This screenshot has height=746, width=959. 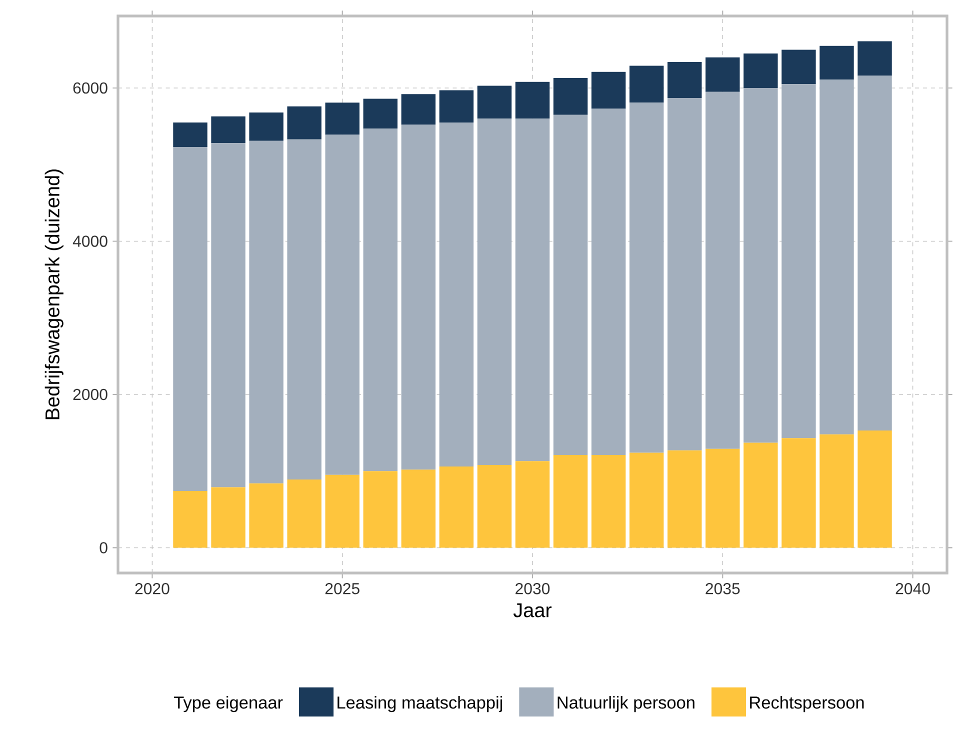 What do you see at coordinates (342, 588) in the screenshot?
I see `x-tick-label: 2025` at bounding box center [342, 588].